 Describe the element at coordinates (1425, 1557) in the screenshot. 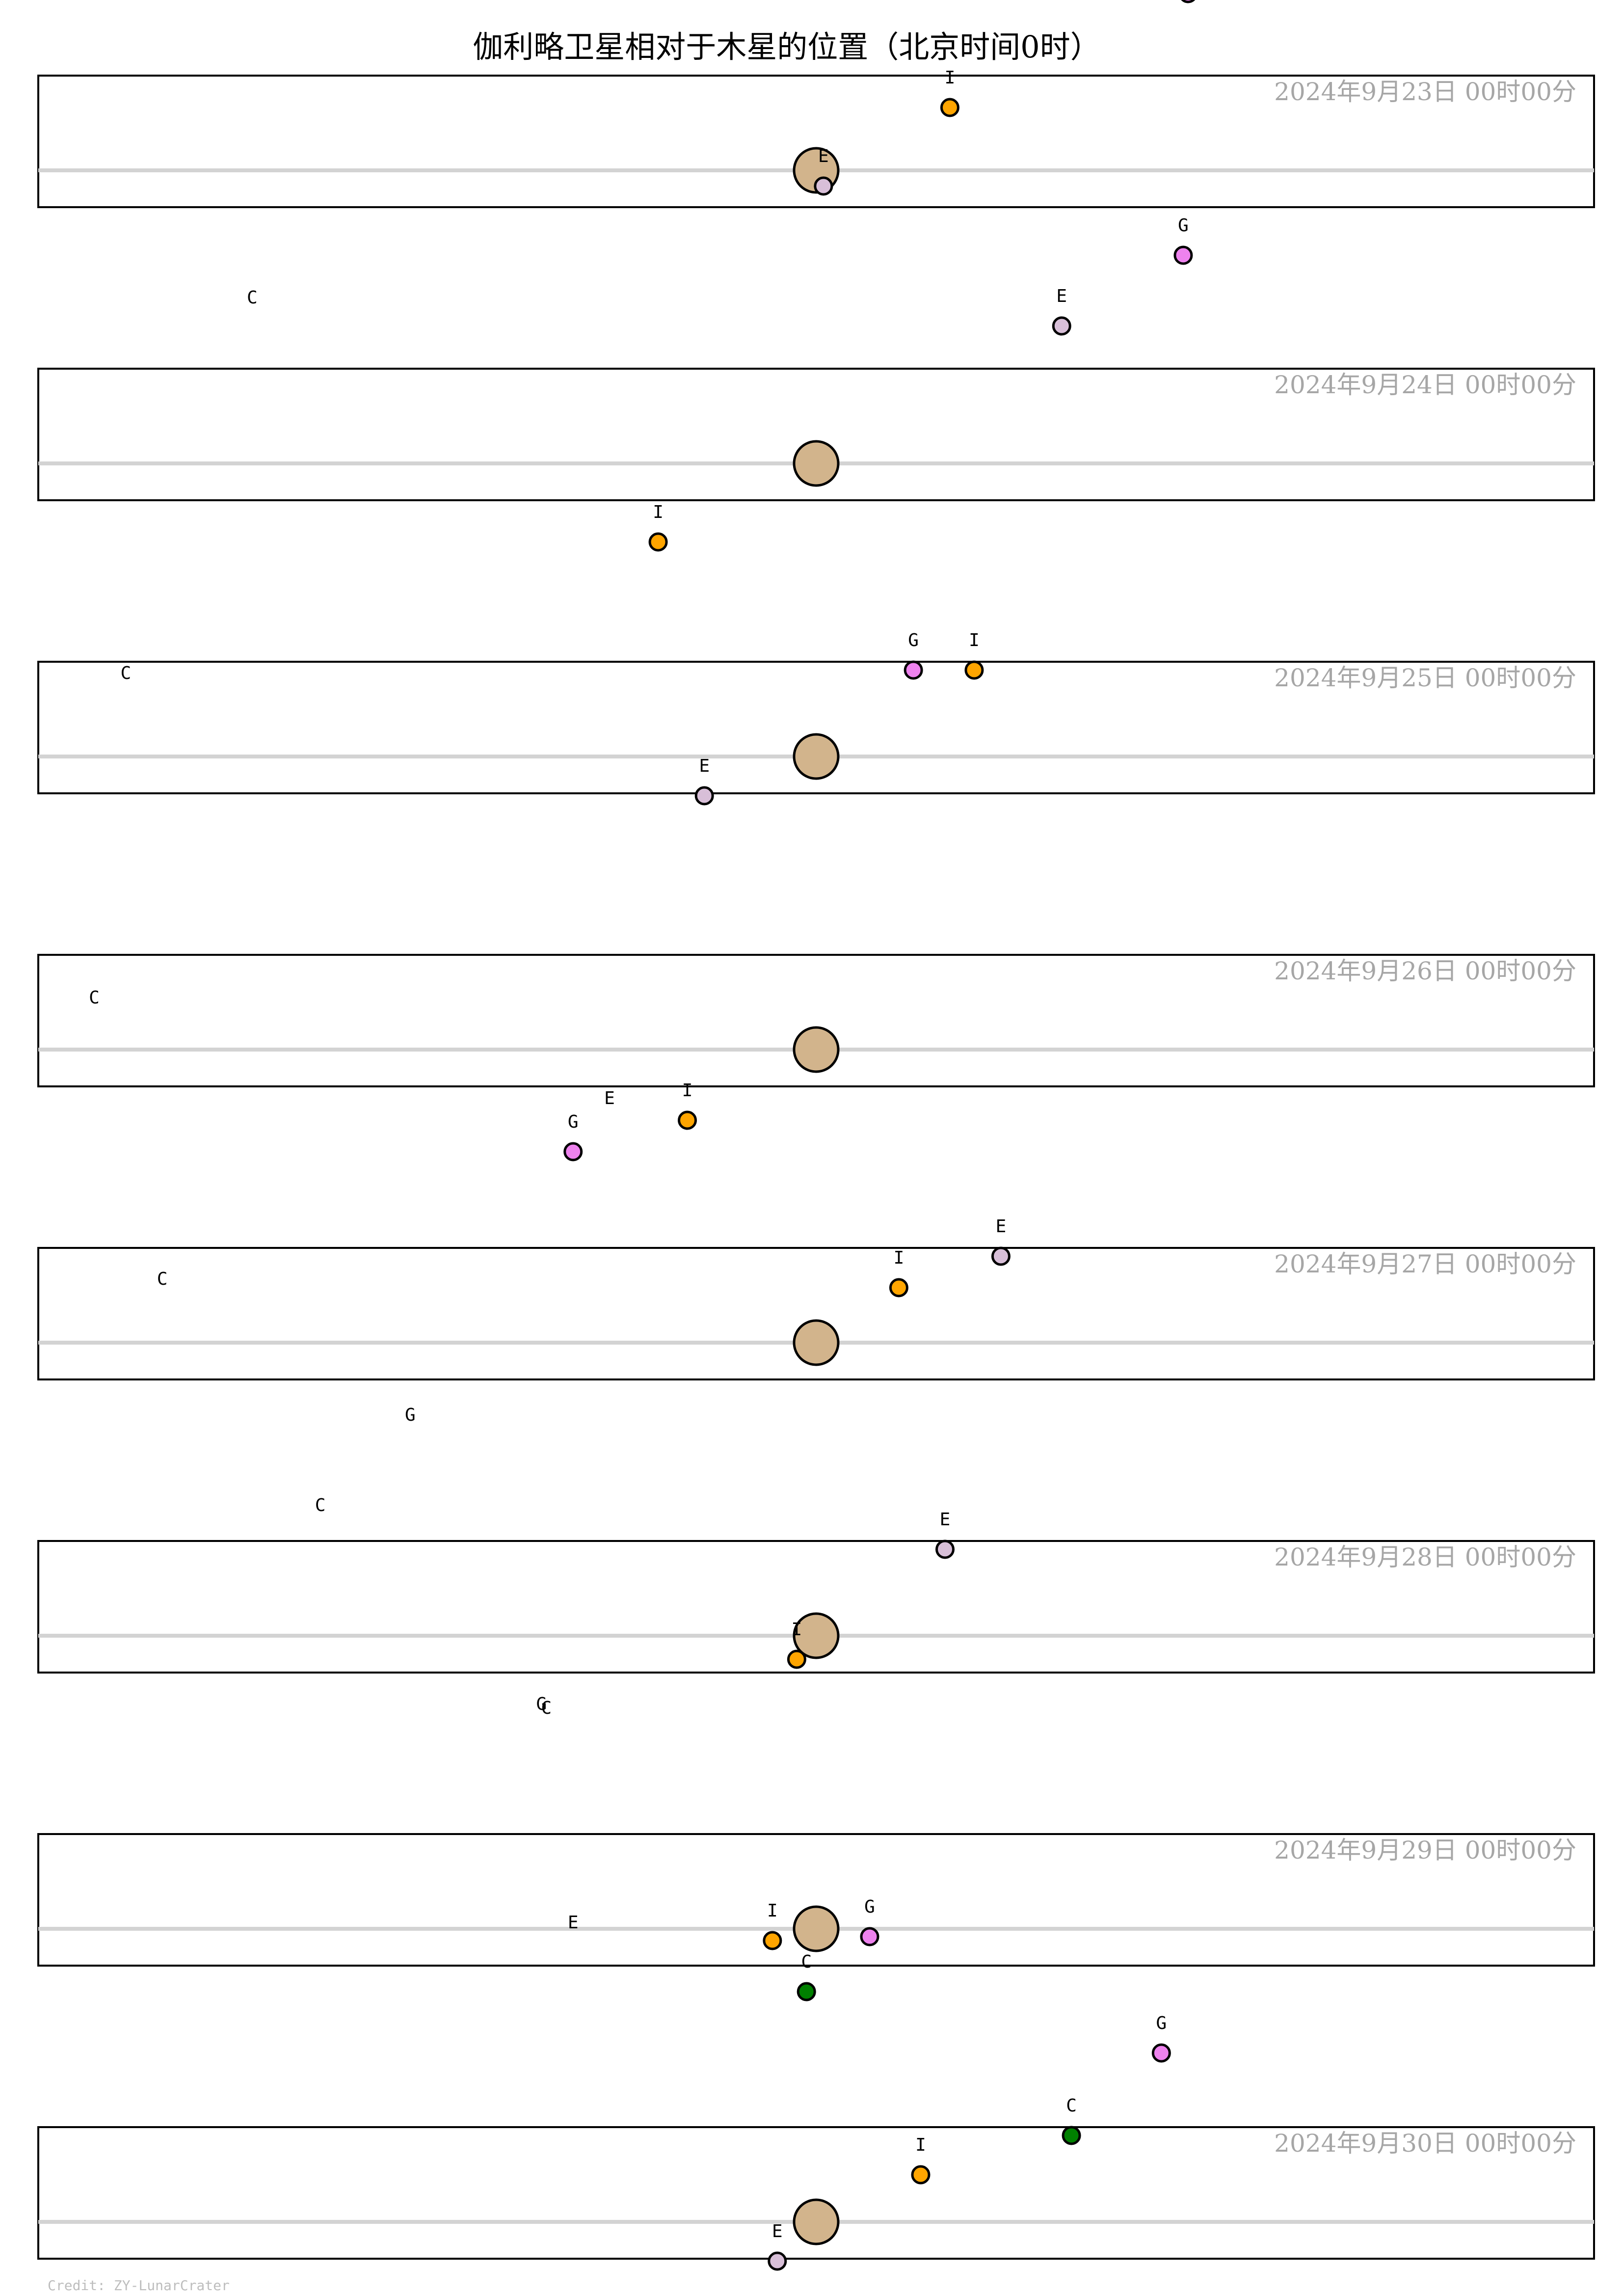

I see `date-label: 2024年9月28日 00时00分` at that location.